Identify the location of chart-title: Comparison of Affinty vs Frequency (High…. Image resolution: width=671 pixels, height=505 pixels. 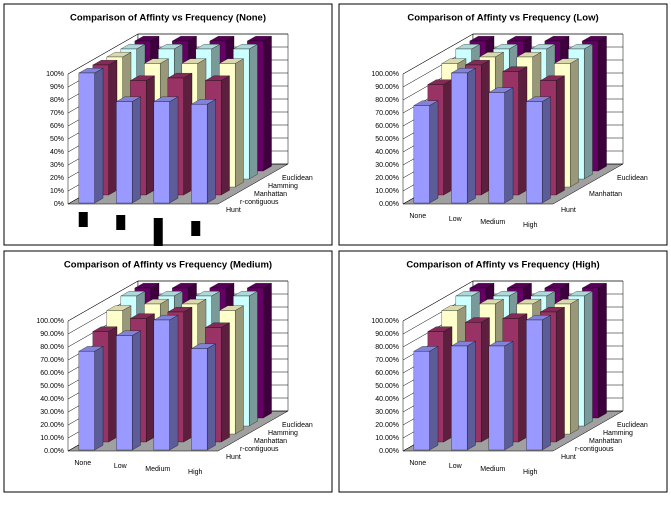
(502, 265).